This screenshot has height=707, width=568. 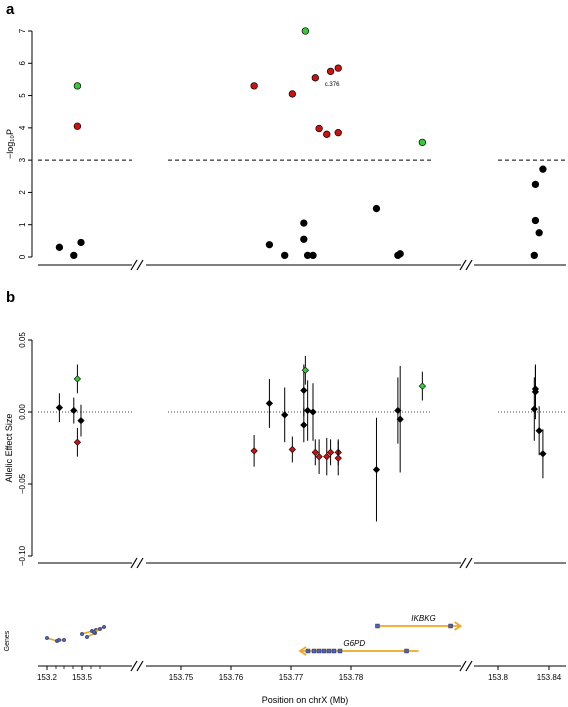 I want to click on genes-xtick-label-0: 153.2, so click(x=47, y=677).